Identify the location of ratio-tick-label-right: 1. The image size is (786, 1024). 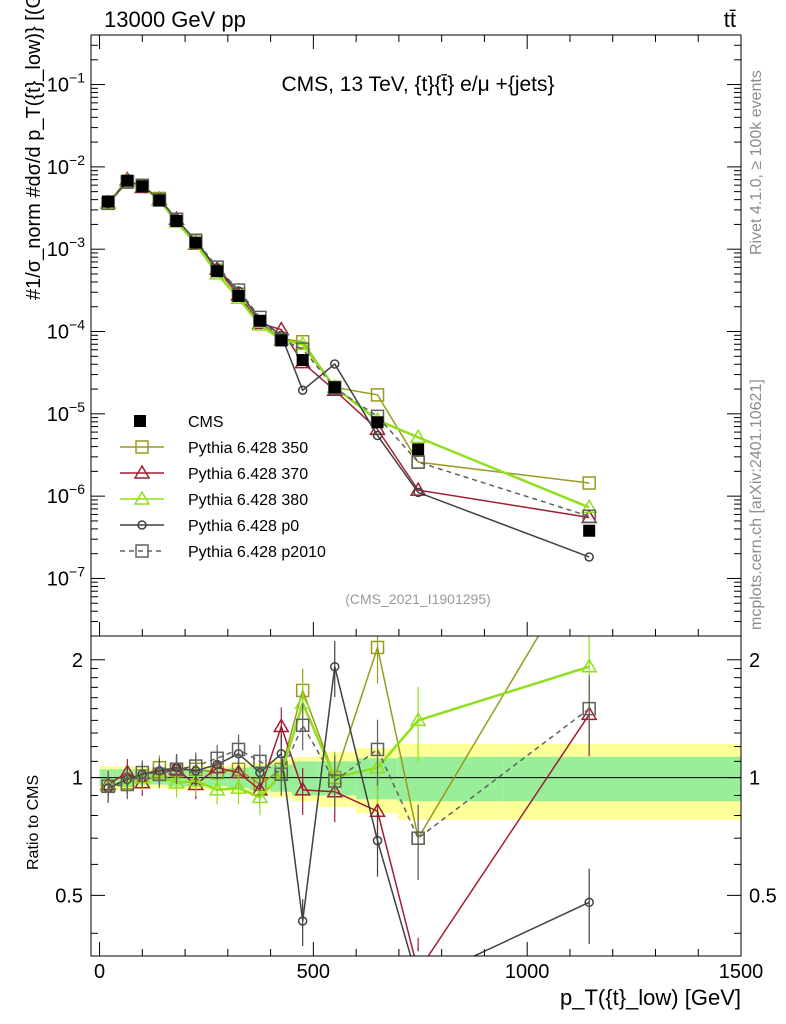
(754, 779).